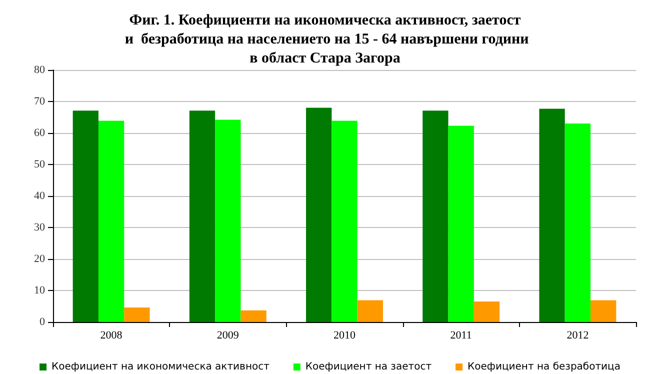 The height and width of the screenshot is (374, 660). What do you see at coordinates (40, 133) in the screenshot?
I see `y-tick-label: 60` at bounding box center [40, 133].